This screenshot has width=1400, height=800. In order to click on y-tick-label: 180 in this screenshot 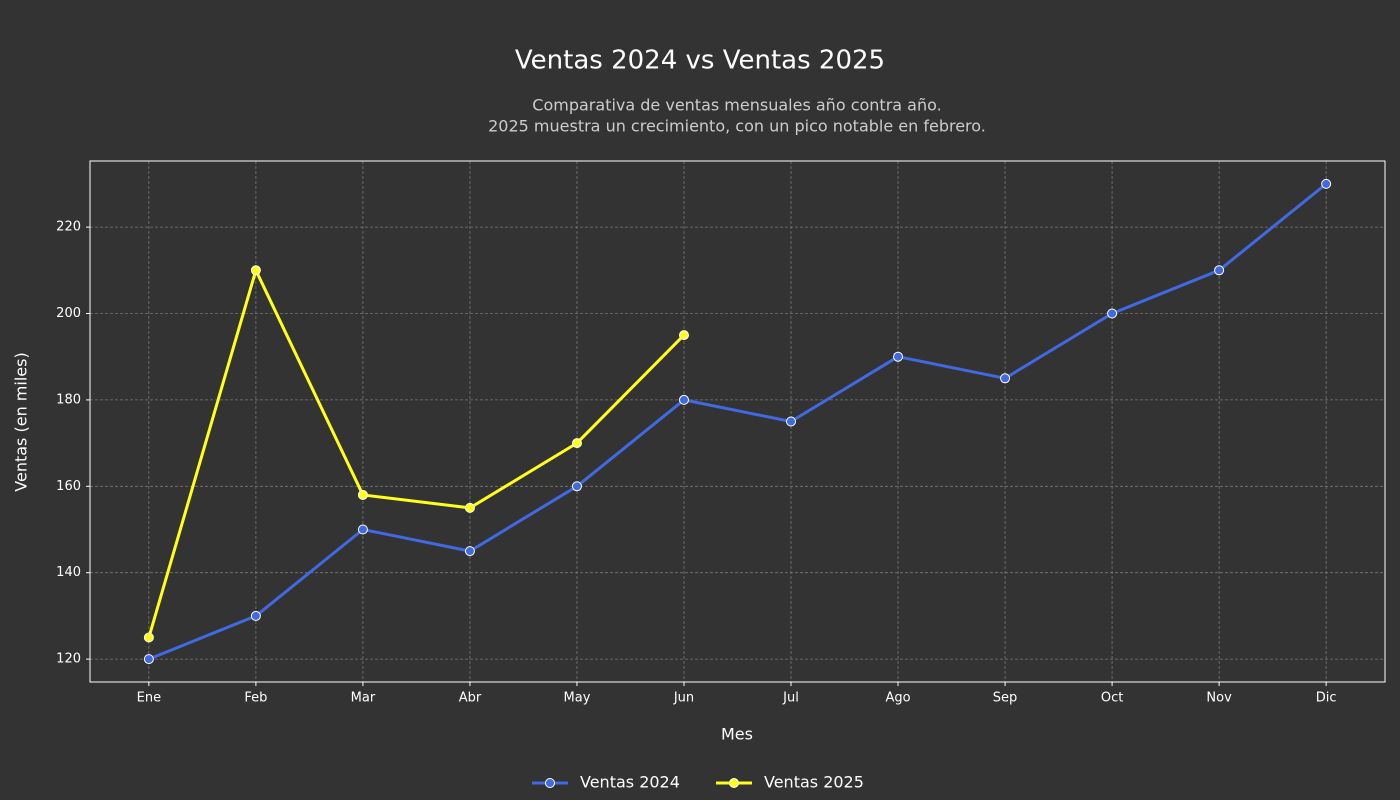, I will do `click(68, 399)`.